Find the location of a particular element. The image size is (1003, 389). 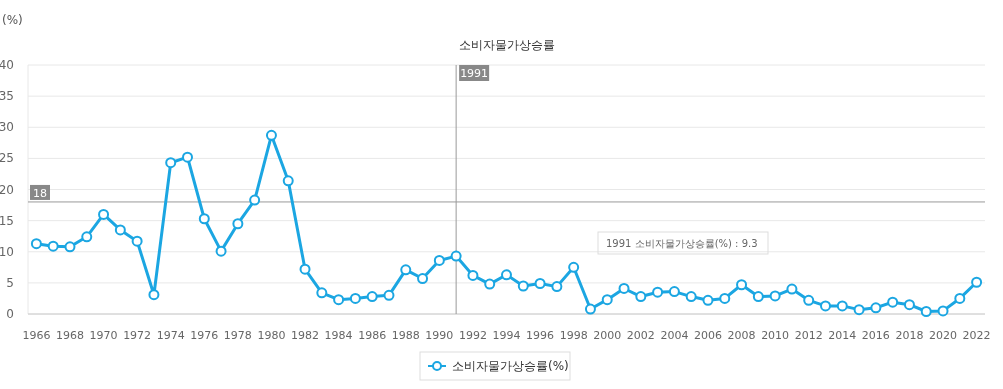

x-tick-label: 1998 is located at coordinates (573, 335).